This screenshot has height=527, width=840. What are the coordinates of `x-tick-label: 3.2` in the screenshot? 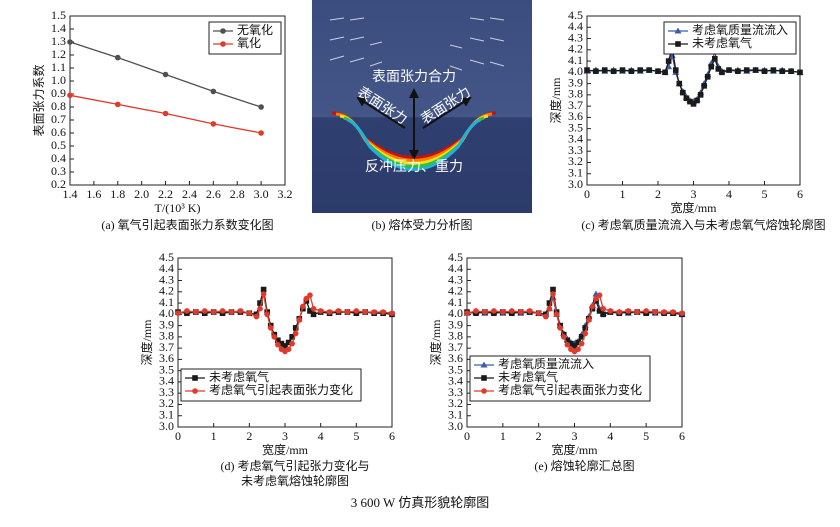 It's located at (285, 194).